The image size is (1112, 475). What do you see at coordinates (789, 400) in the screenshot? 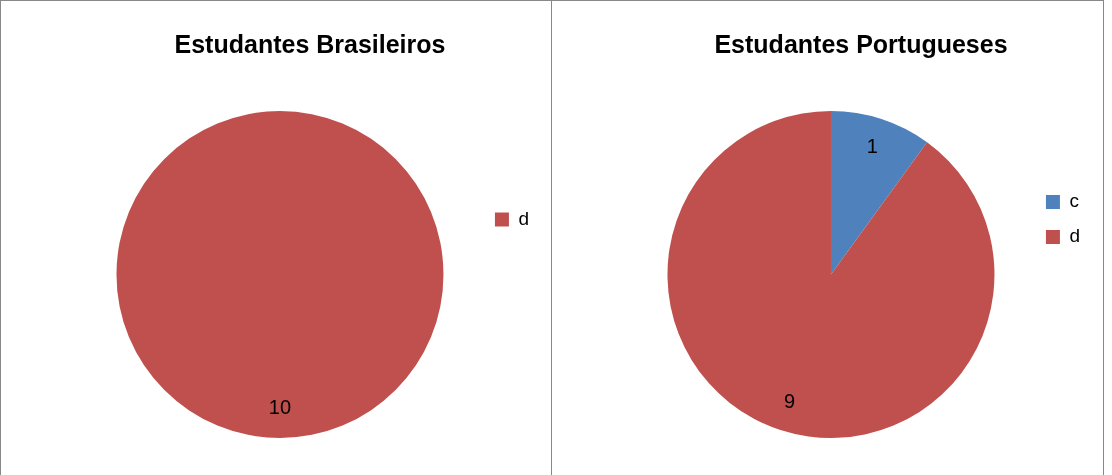
I see `data-label: 9` at bounding box center [789, 400].